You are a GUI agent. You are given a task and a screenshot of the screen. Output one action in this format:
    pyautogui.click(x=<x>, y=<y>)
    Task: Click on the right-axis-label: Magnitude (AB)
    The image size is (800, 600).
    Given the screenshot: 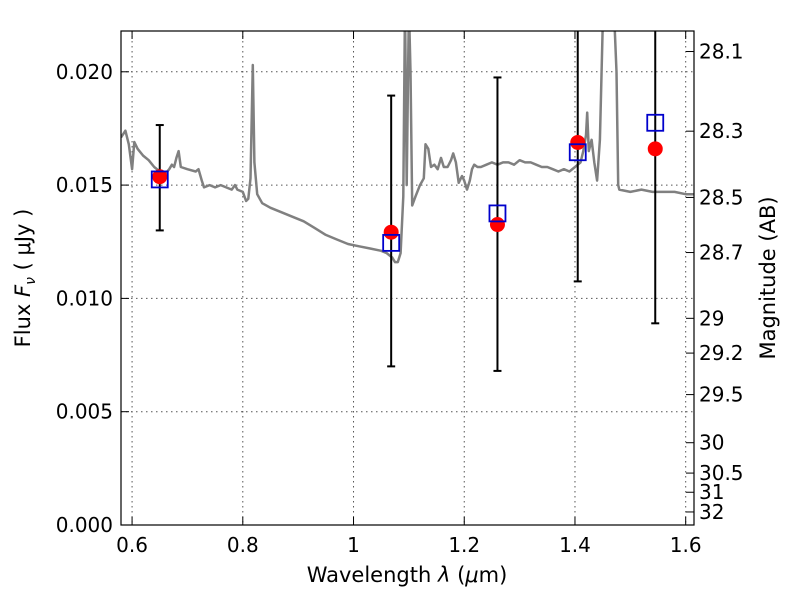 What is the action you would take?
    pyautogui.click(x=768, y=277)
    